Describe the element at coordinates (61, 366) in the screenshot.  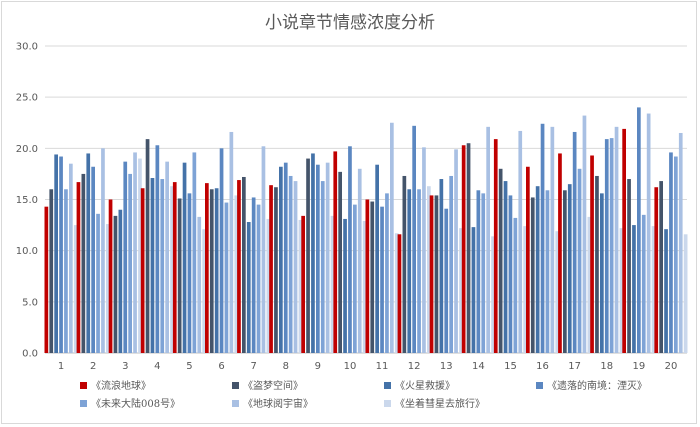
I see `x-tick-label: 1` at that location.